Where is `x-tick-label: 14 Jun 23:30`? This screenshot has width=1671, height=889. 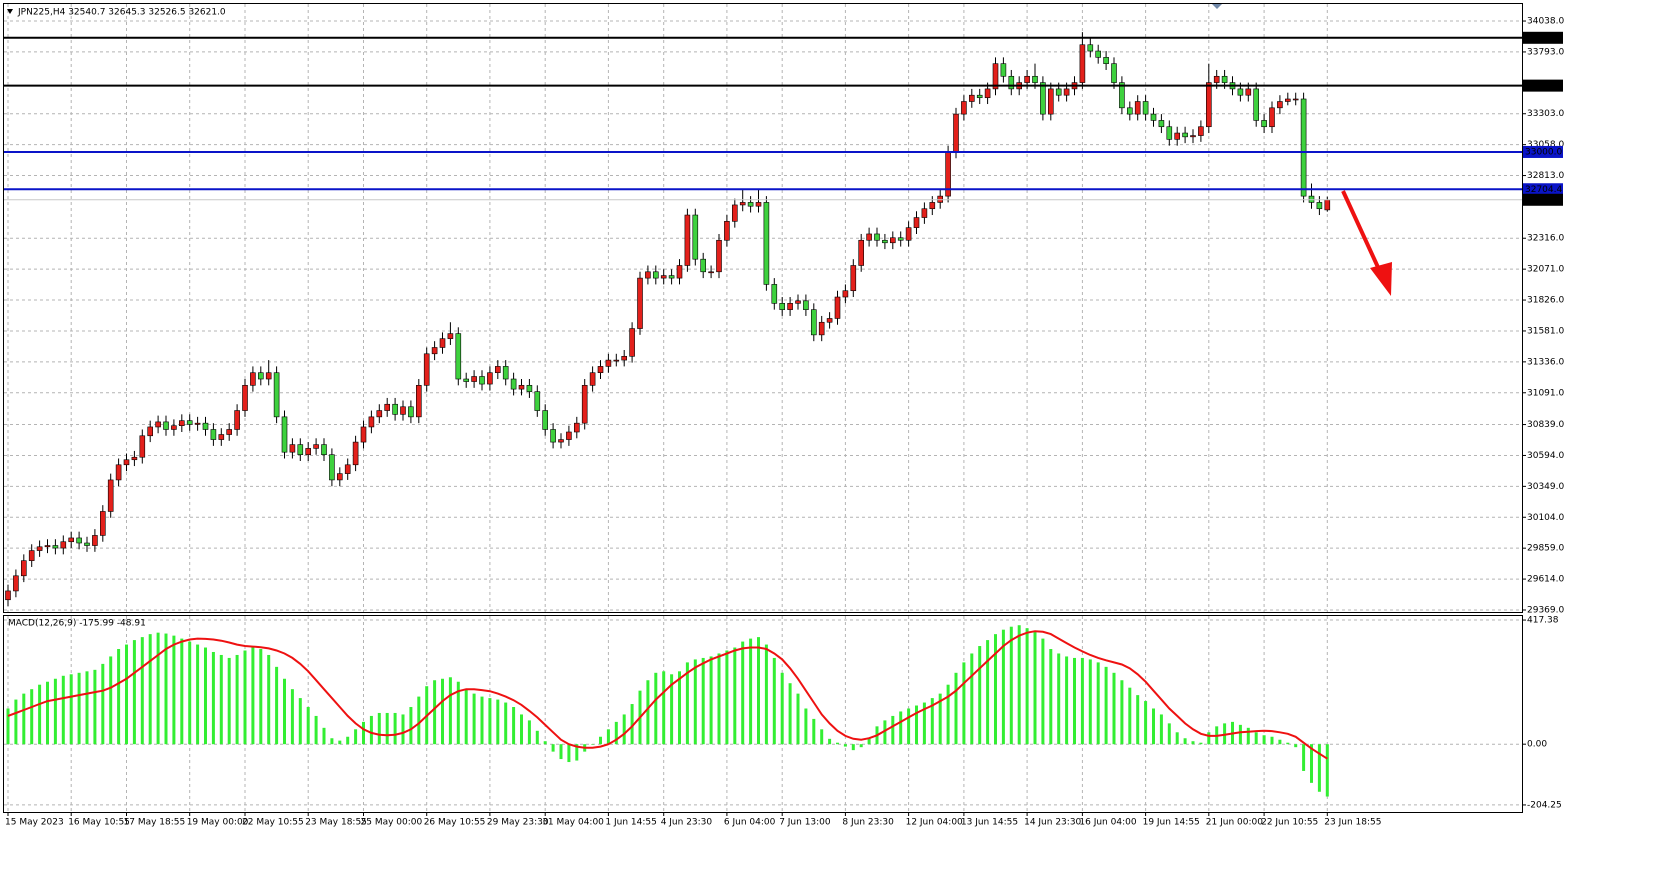
x-tick-label: 14 Jun 23:30 is located at coordinates (1052, 823).